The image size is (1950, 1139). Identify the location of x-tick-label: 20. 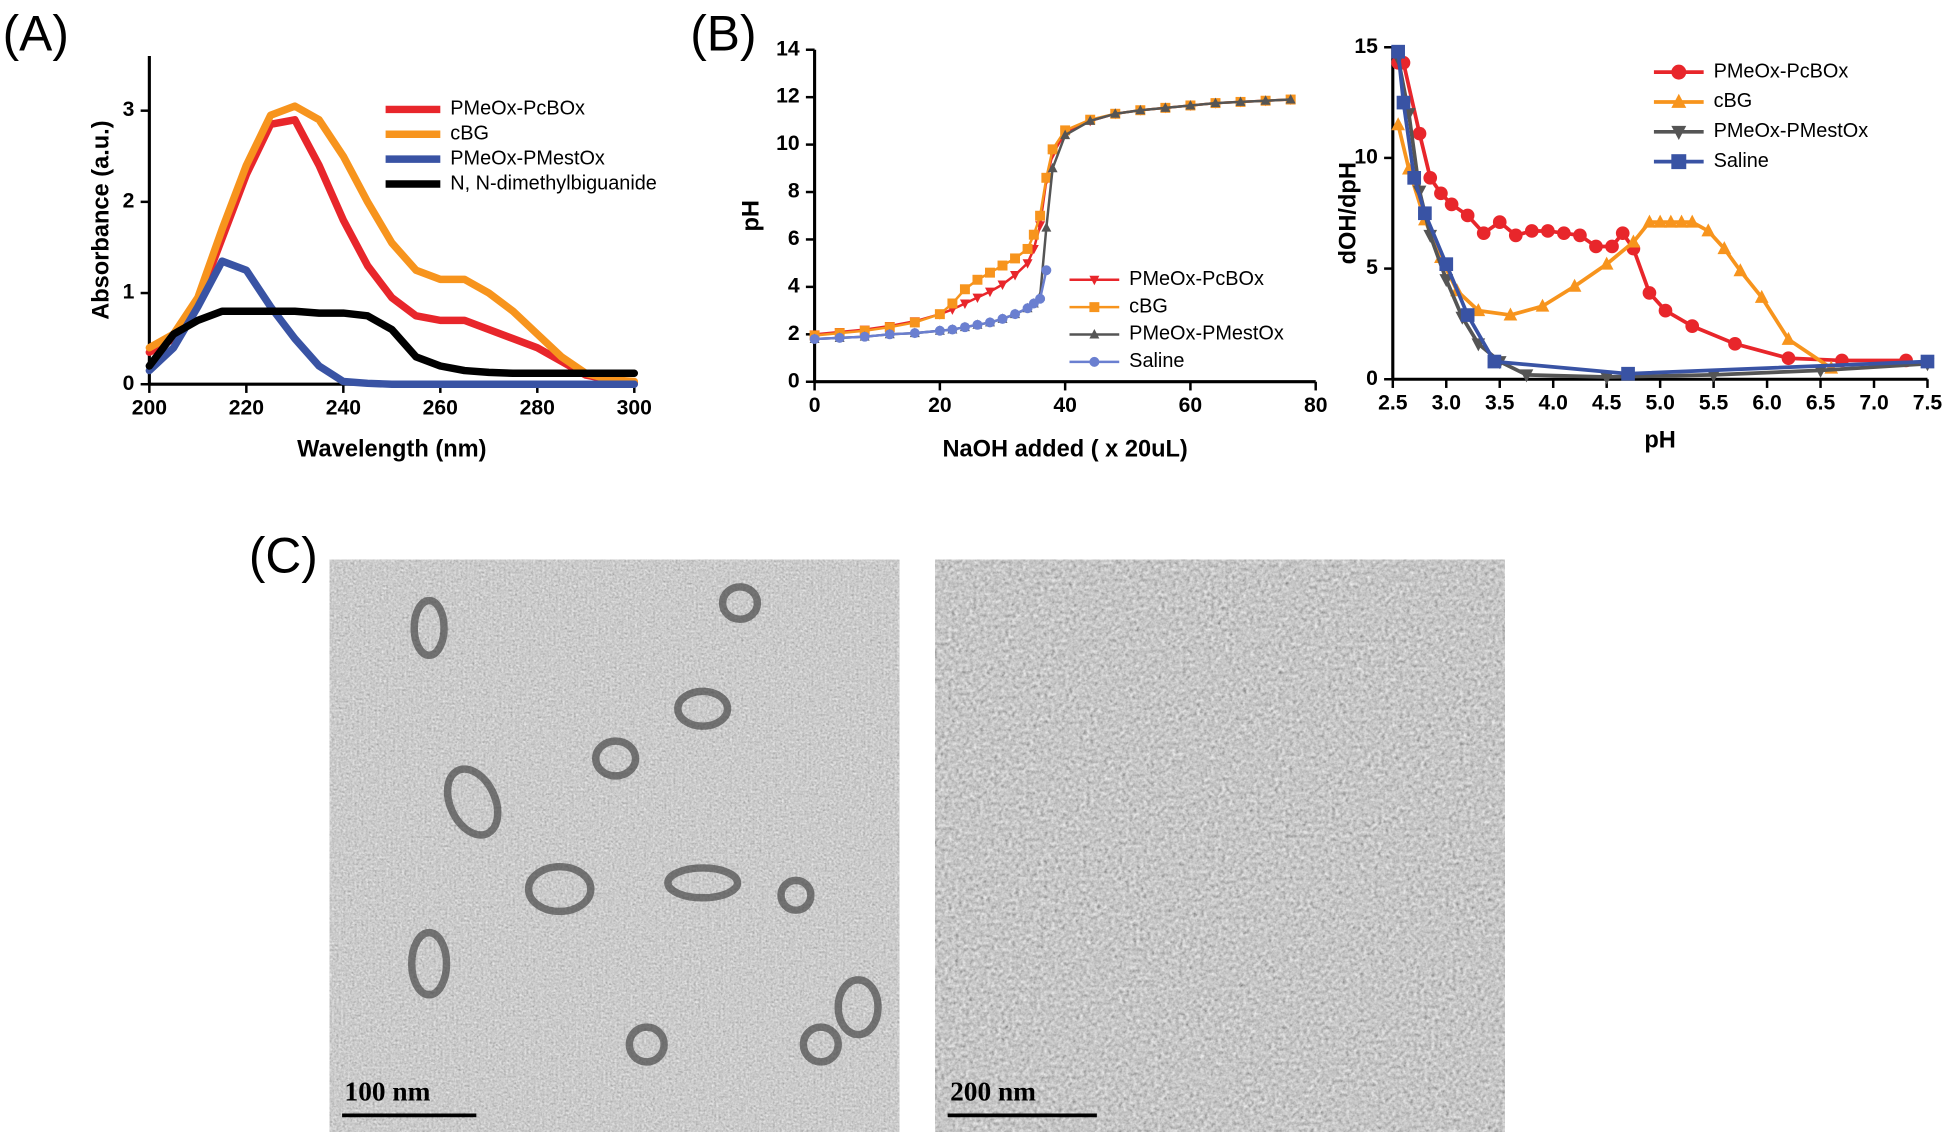
(940, 405).